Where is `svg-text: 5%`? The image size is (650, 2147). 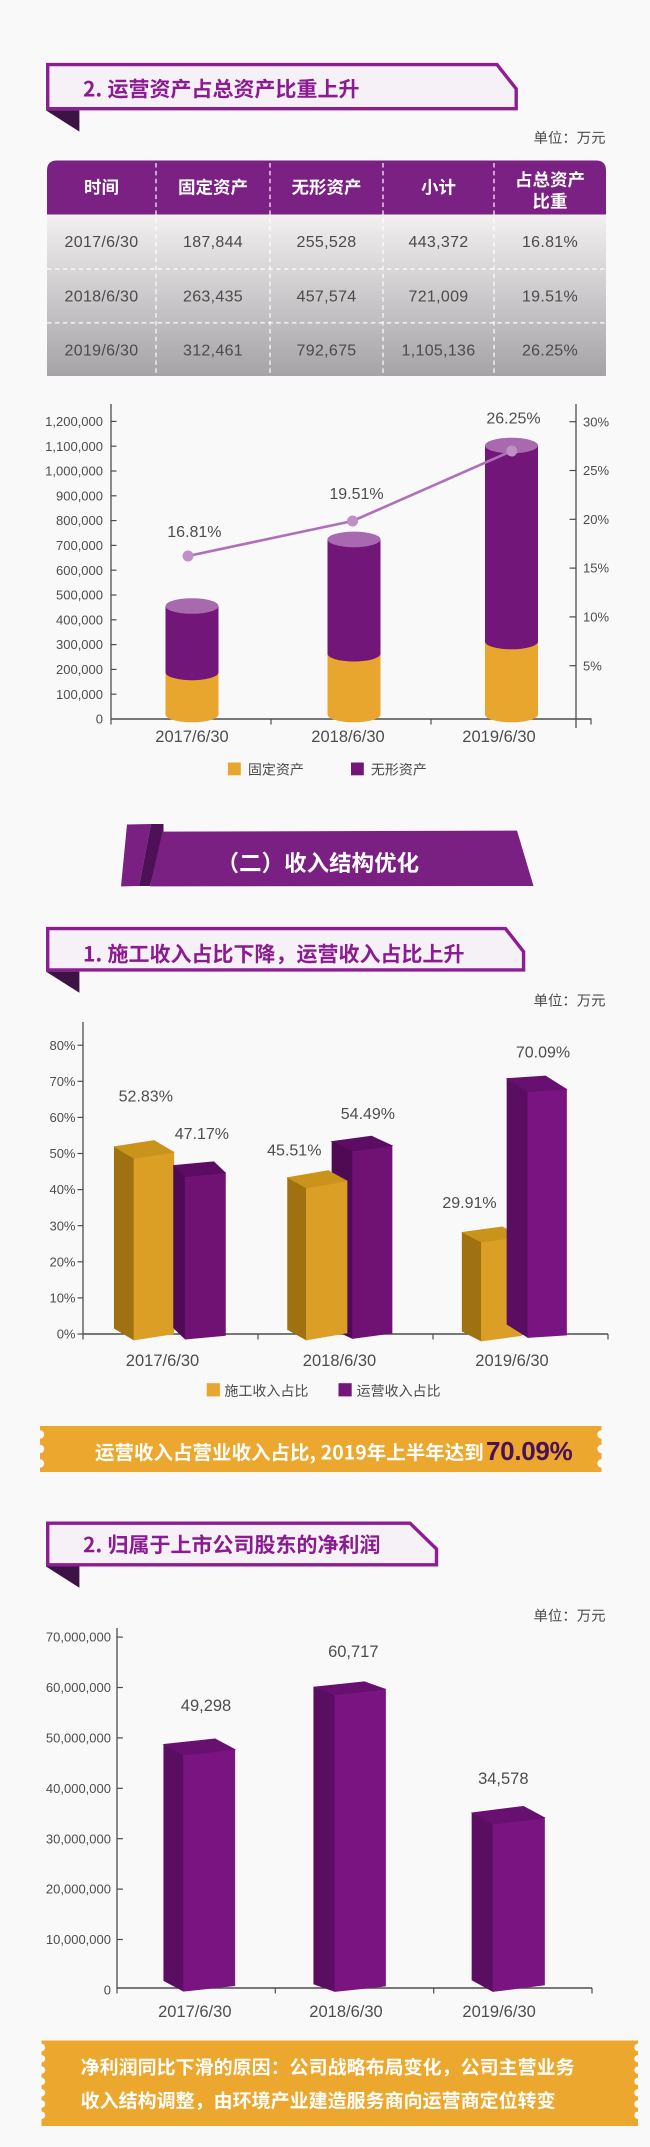 svg-text: 5% is located at coordinates (592, 665).